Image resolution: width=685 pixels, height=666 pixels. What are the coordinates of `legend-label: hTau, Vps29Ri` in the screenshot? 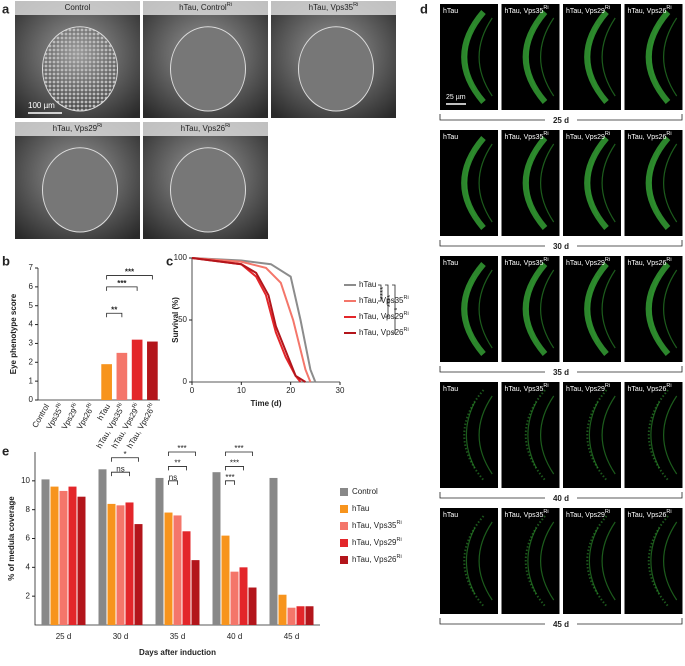 It's located at (377, 542).